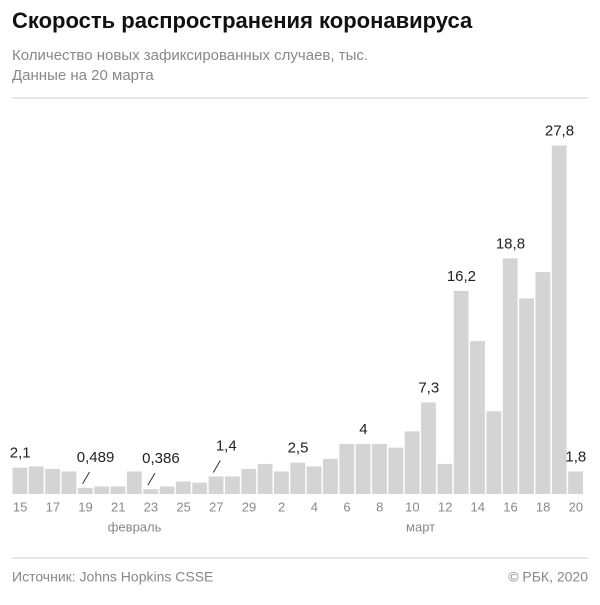  Describe the element at coordinates (314, 506) in the screenshot. I see `x-tick-label: 4` at that location.